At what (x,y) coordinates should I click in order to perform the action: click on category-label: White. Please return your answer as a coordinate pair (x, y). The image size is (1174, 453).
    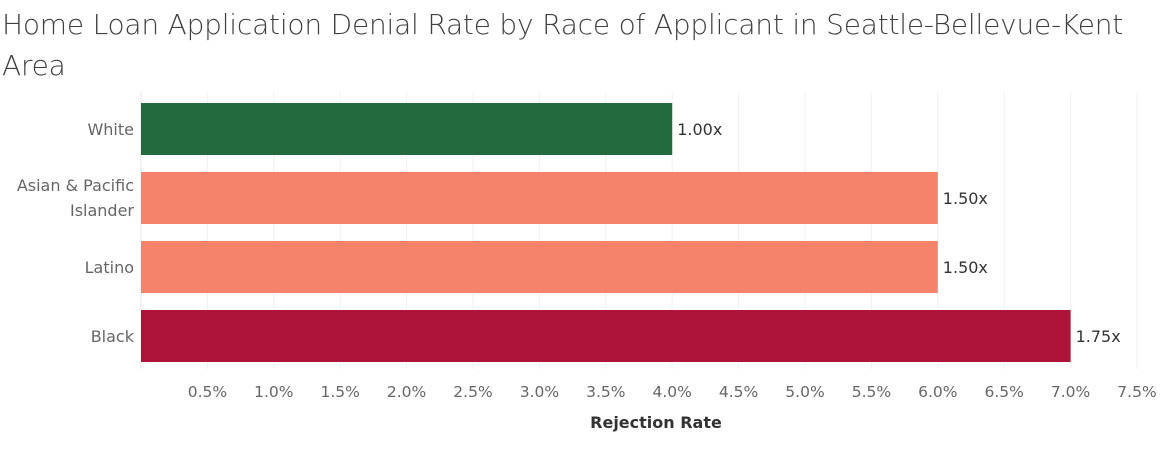
    Looking at the image, I should click on (110, 129).